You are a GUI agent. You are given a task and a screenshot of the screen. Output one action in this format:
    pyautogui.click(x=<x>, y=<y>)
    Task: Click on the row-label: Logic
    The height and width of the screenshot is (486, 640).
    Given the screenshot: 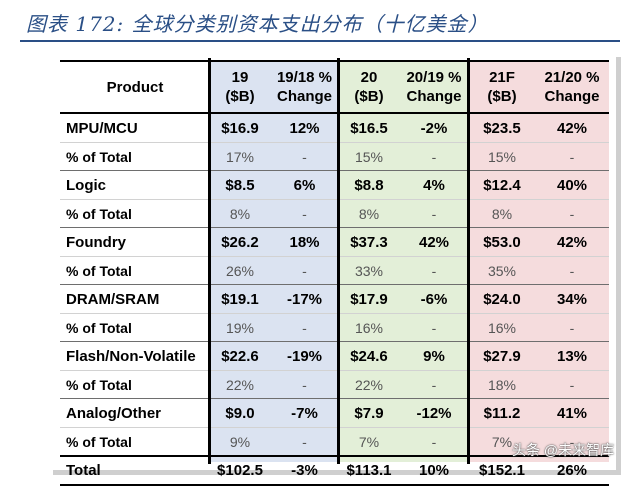 What is the action you would take?
    pyautogui.click(x=86, y=185)
    